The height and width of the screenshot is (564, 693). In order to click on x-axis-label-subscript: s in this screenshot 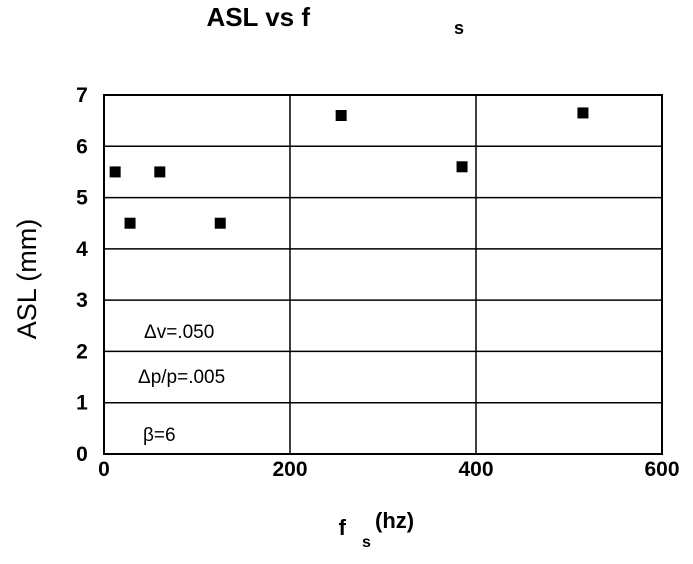, I will do `click(366, 542)`.